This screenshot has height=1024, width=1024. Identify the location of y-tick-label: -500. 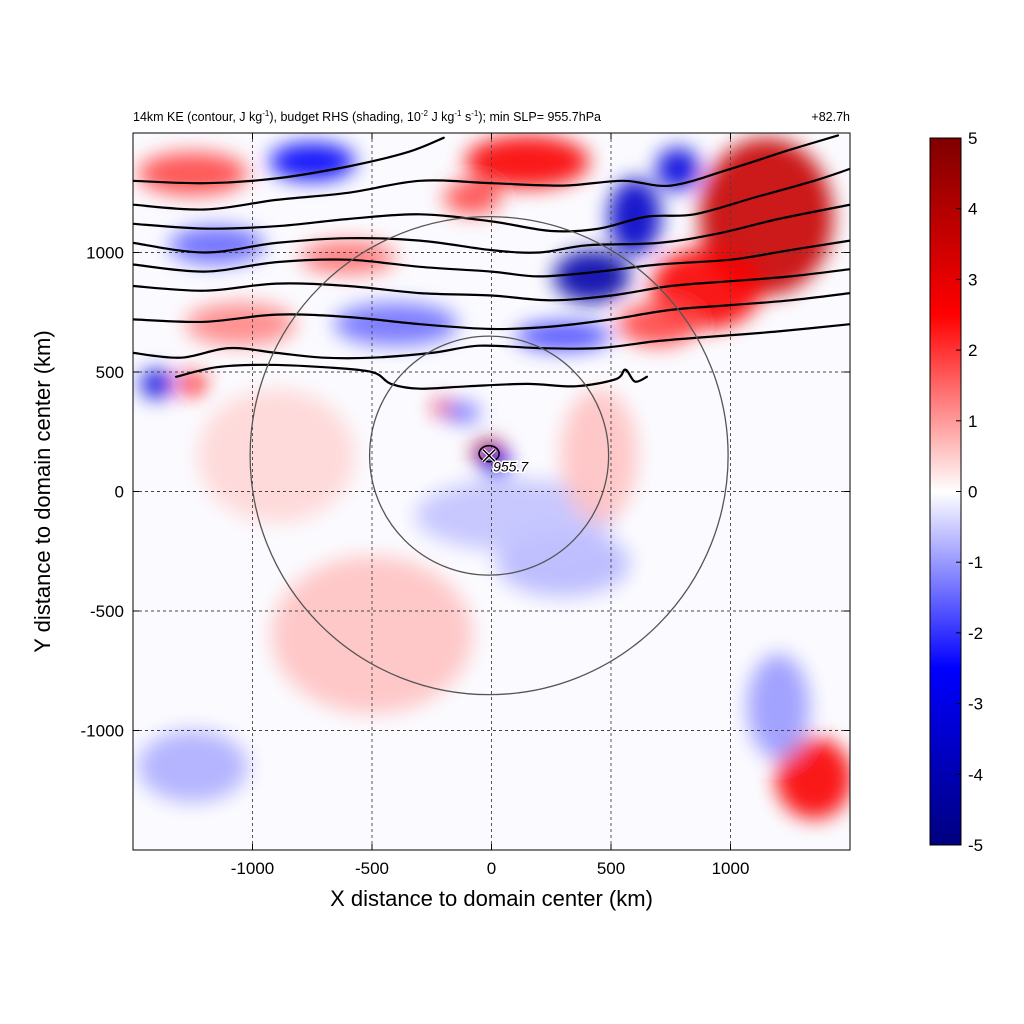
(107, 611).